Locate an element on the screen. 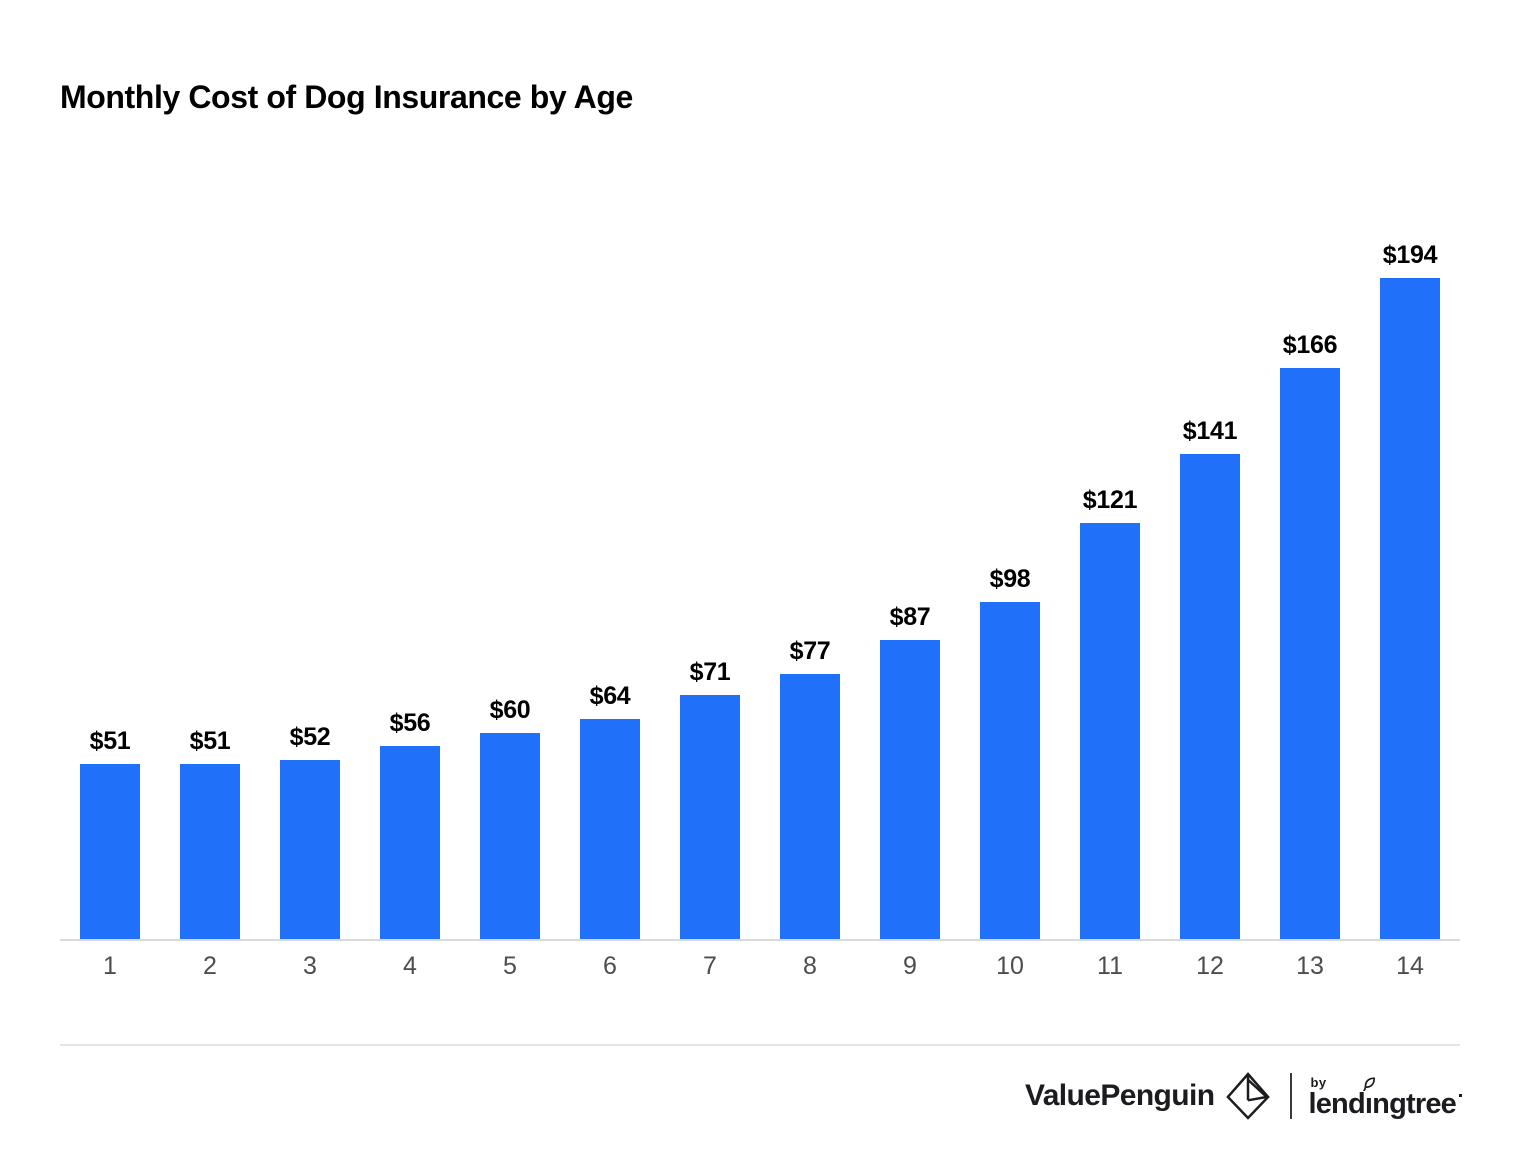 The width and height of the screenshot is (1520, 1154). bar-value-label: $87 is located at coordinates (910, 616).